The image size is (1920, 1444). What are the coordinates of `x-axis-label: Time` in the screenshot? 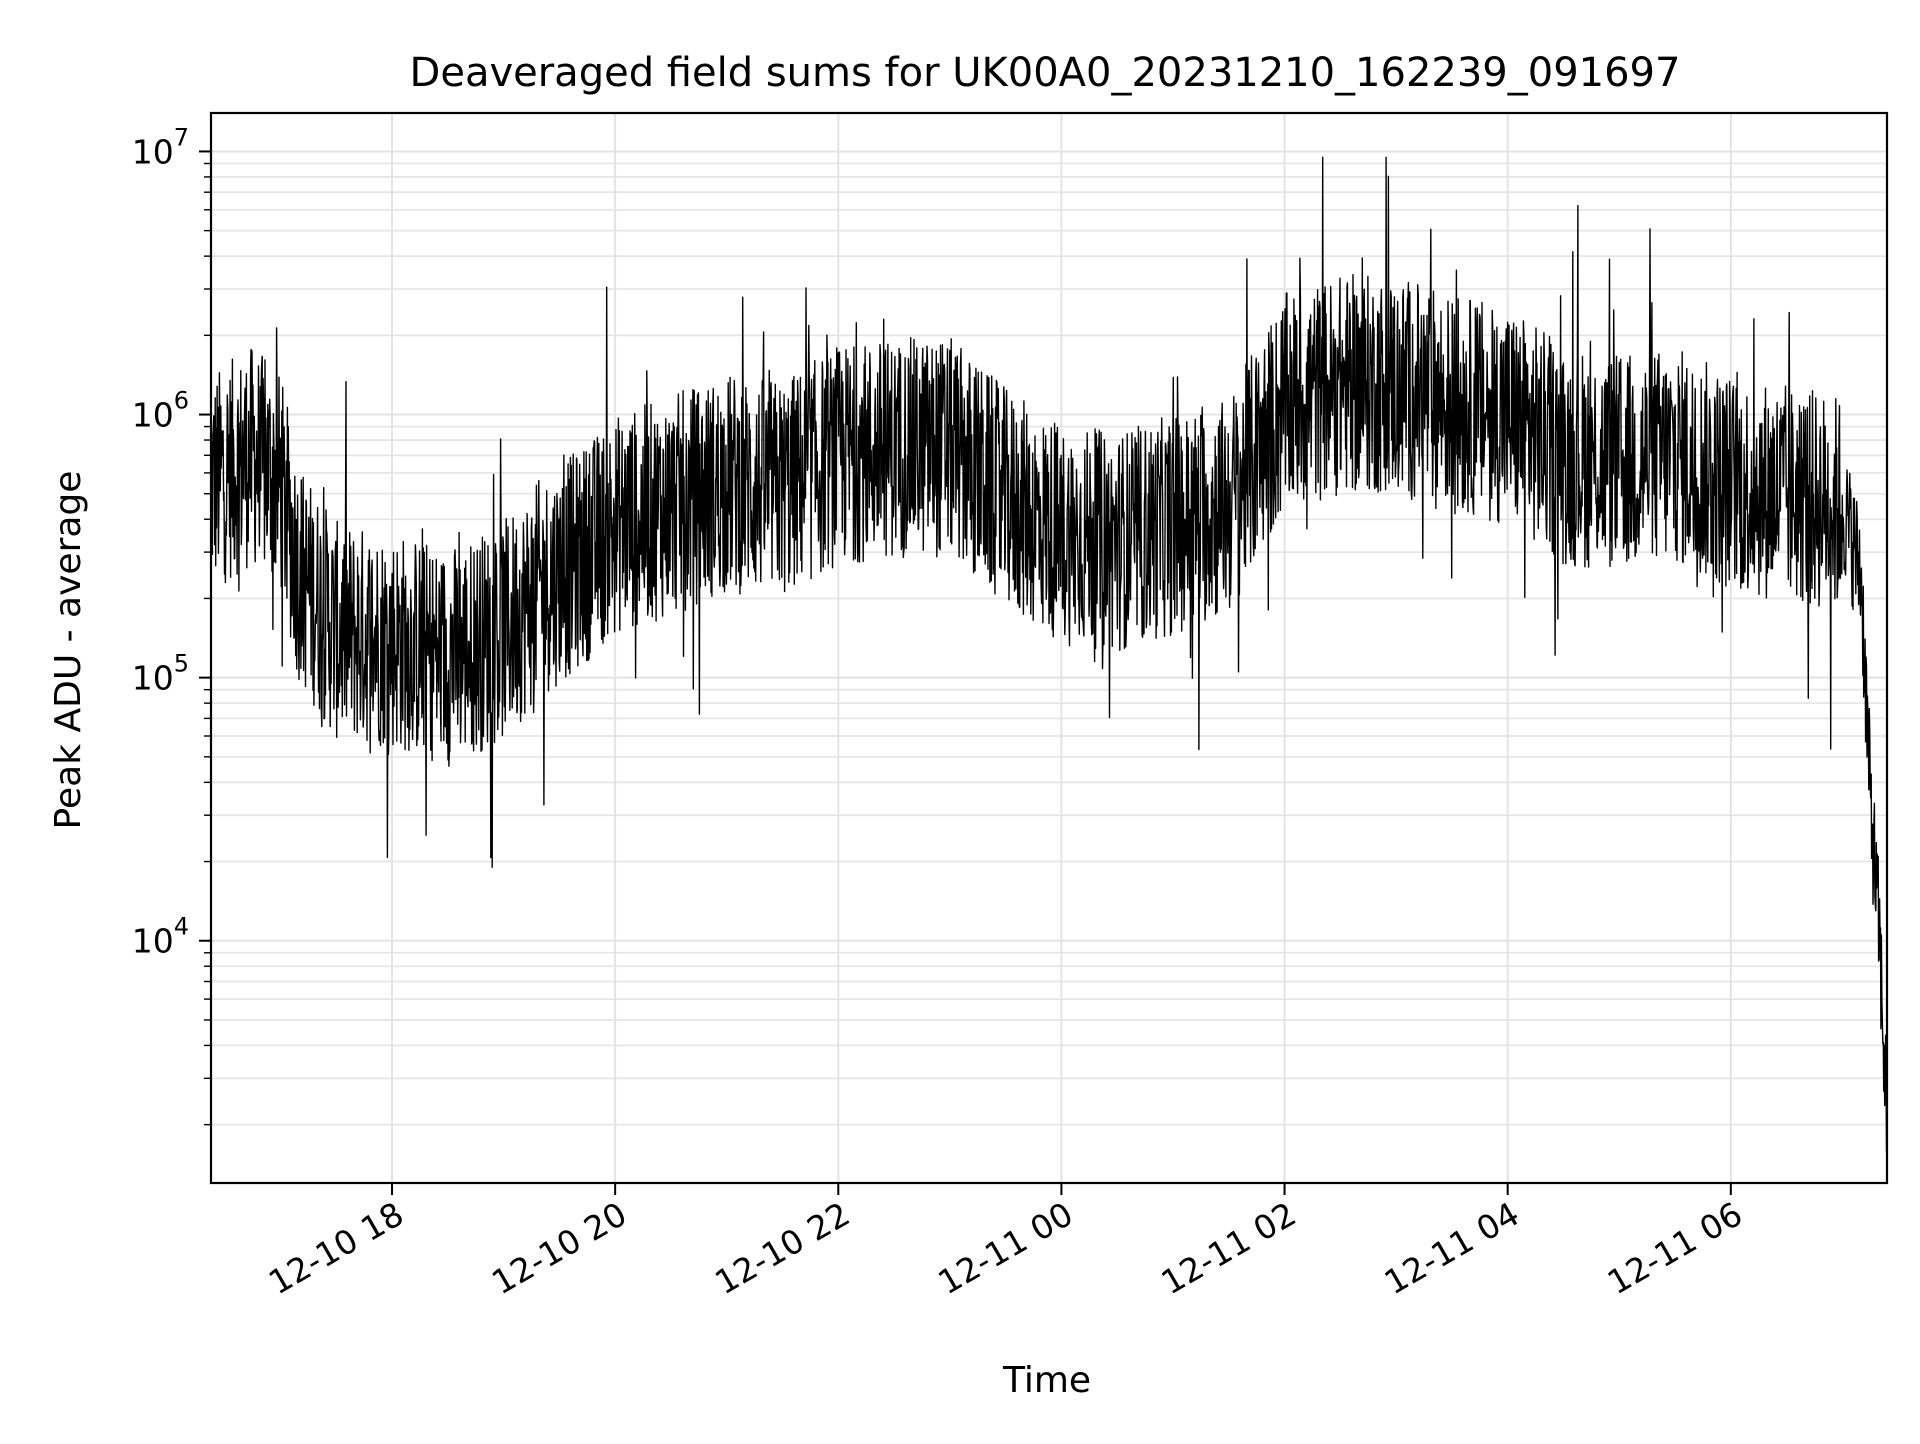 It's located at (1046, 1380).